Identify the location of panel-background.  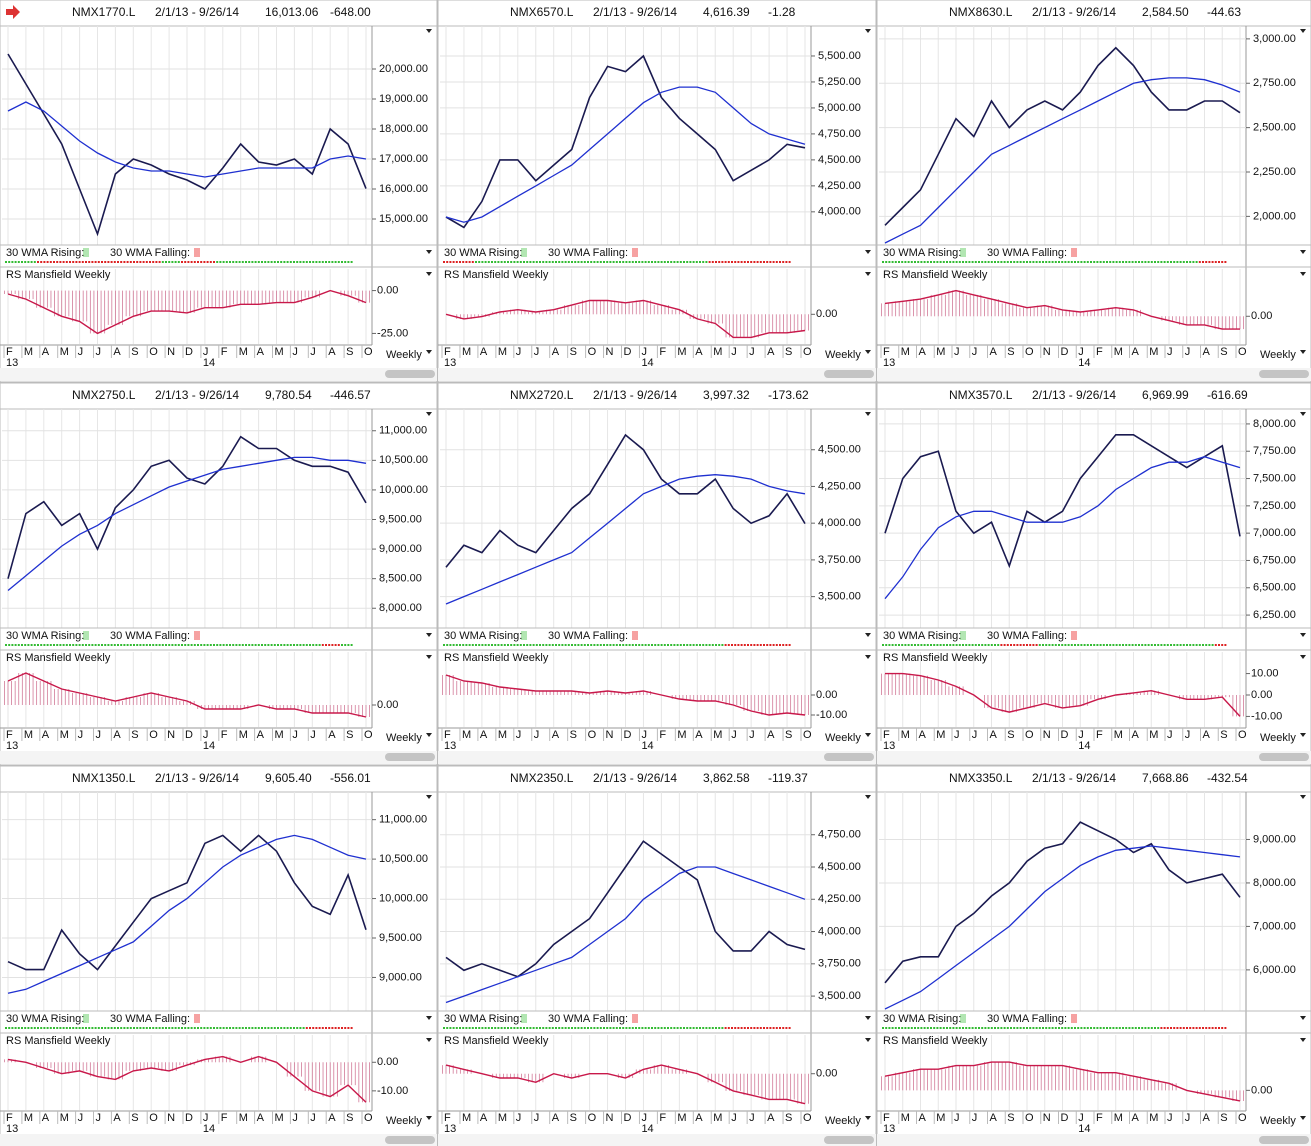
(219, 955).